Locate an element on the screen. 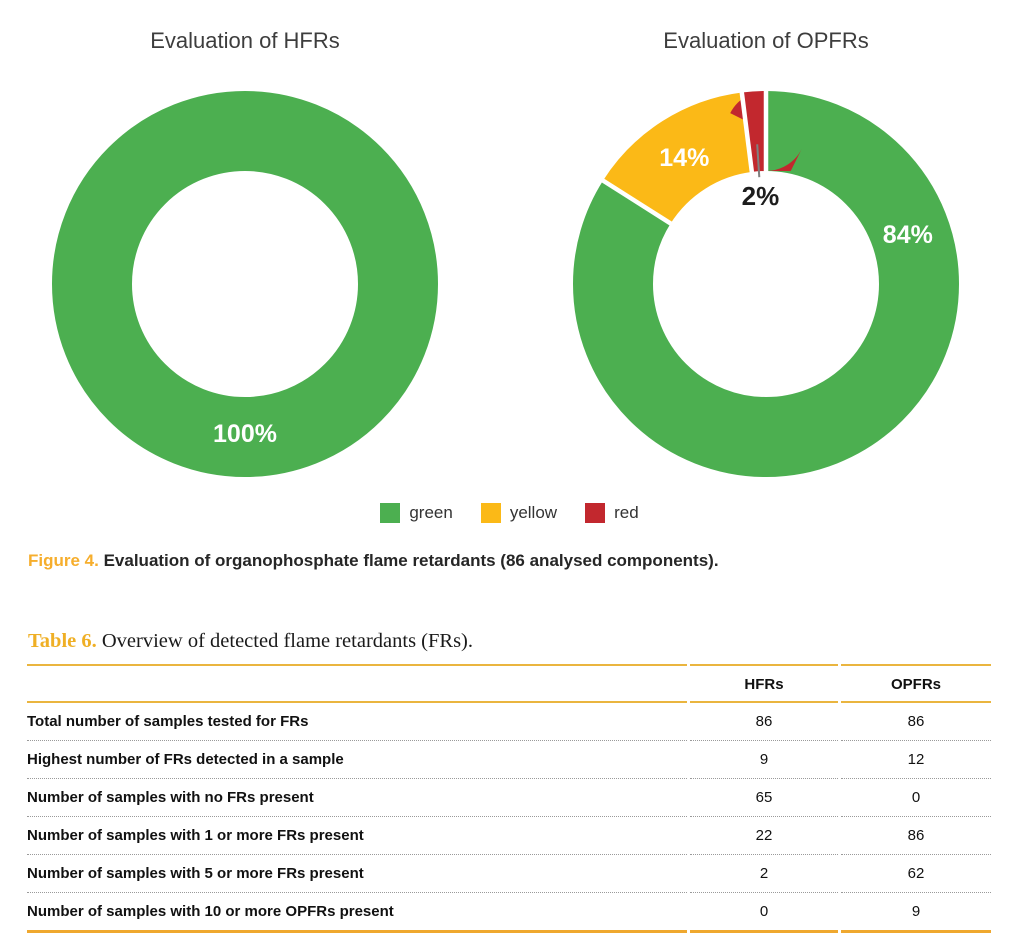 Image resolution: width=1019 pixels, height=935 pixels. table-row: Number of samples with no FRs present 65 0 is located at coordinates (509, 797).